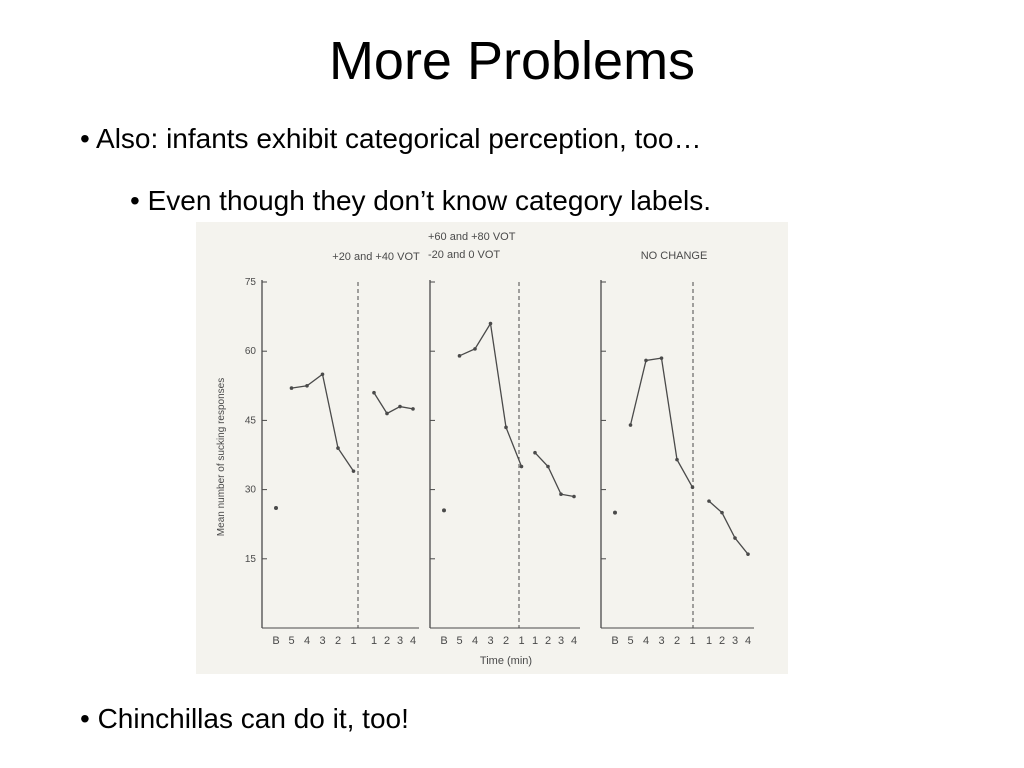  What do you see at coordinates (251, 420) in the screenshot?
I see `y-tick-label: 45` at bounding box center [251, 420].